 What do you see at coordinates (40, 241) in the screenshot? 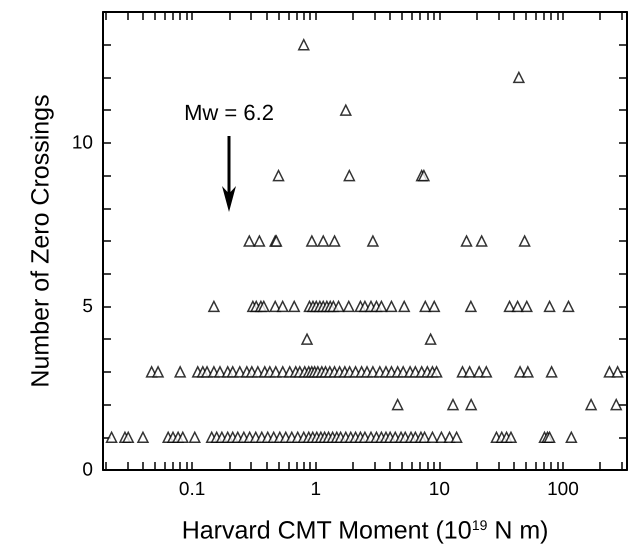
I see `y-axis-title: Number of Zero Crossings` at bounding box center [40, 241].